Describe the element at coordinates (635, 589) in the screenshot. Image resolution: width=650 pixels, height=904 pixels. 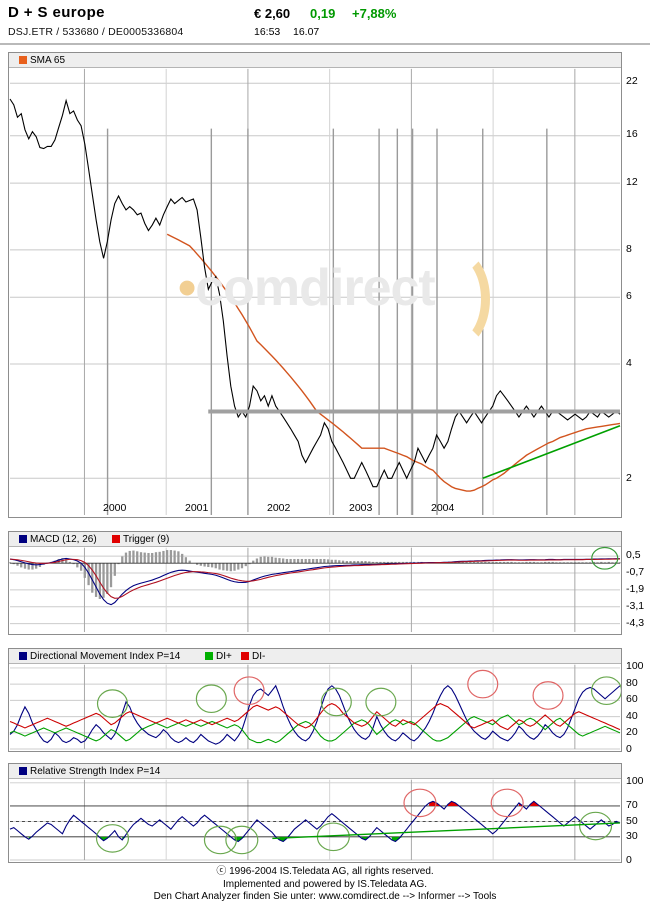
I see `macd-ytick: -1,9` at that location.